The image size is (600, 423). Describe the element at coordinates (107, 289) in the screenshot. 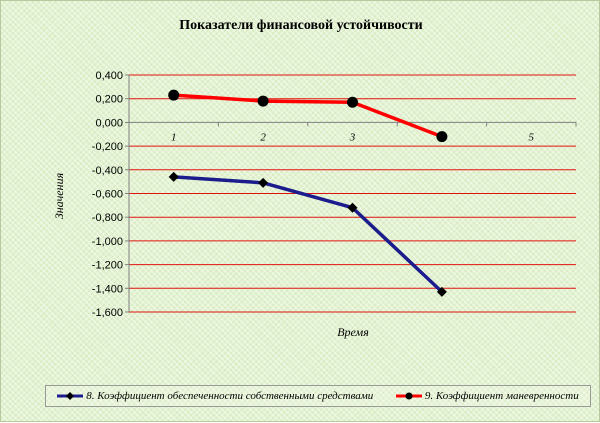

I see `y-tick-label: -1,400` at that location.